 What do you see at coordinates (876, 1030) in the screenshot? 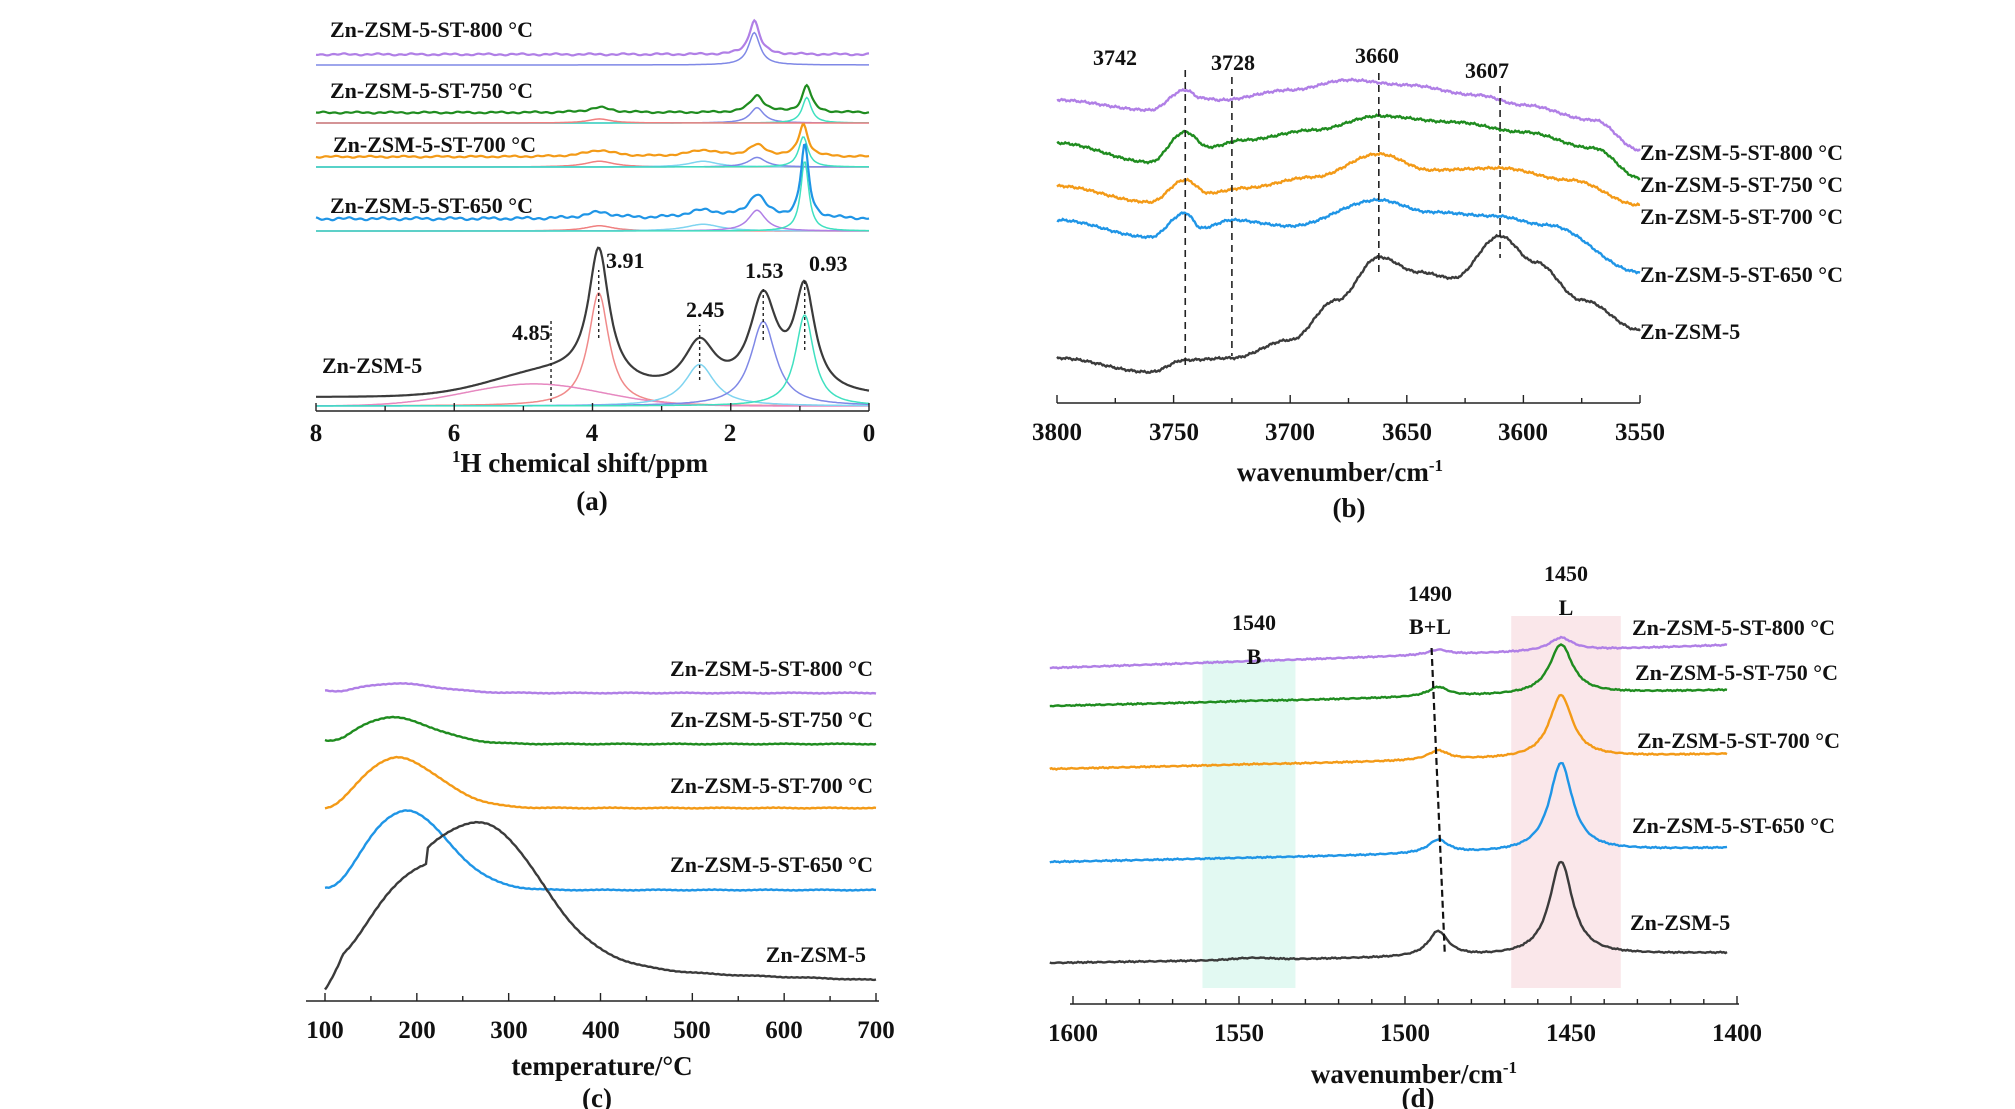
I see `c-xtick-label: 700` at bounding box center [876, 1030].